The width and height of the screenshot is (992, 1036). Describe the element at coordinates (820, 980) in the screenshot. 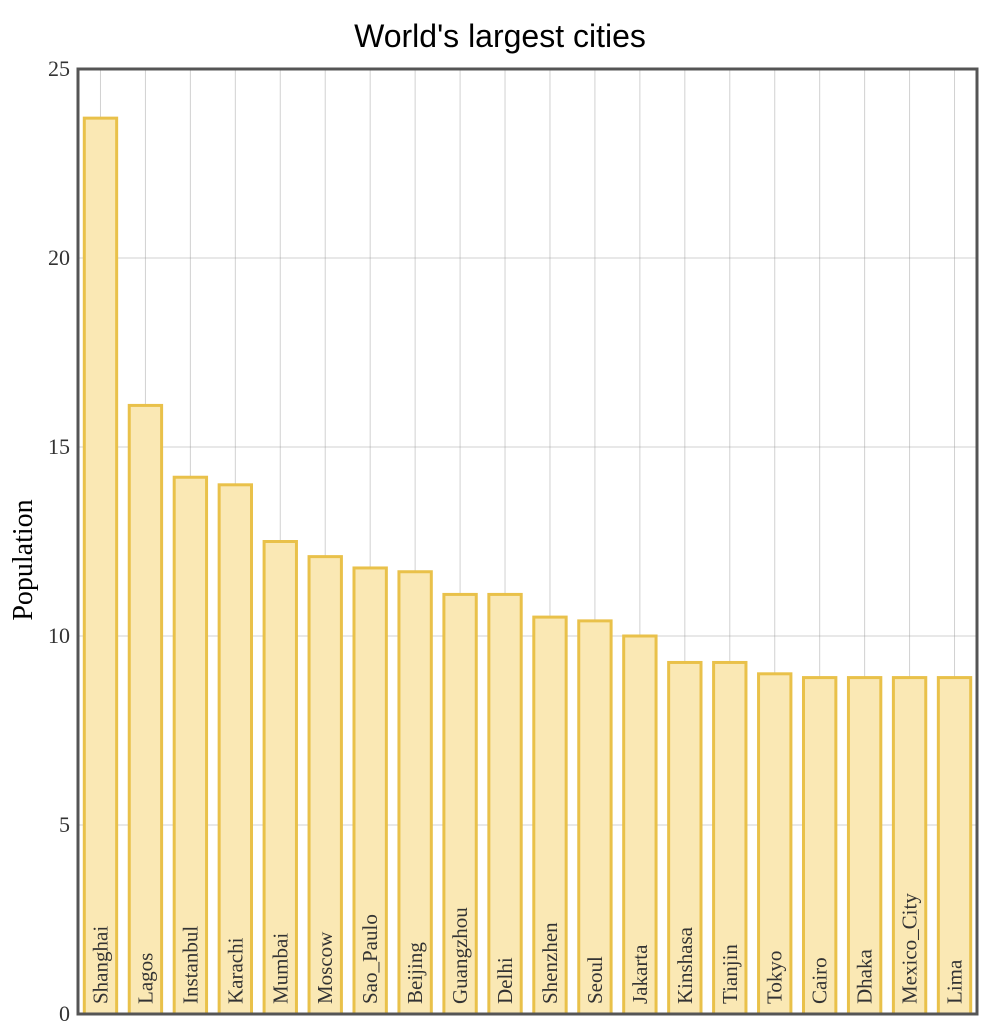

I see `bar-category-label: Cairo` at that location.